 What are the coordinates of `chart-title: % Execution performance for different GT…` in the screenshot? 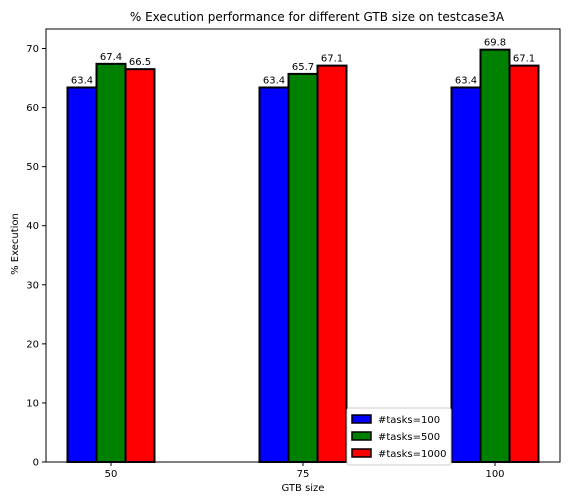 It's located at (317, 17).